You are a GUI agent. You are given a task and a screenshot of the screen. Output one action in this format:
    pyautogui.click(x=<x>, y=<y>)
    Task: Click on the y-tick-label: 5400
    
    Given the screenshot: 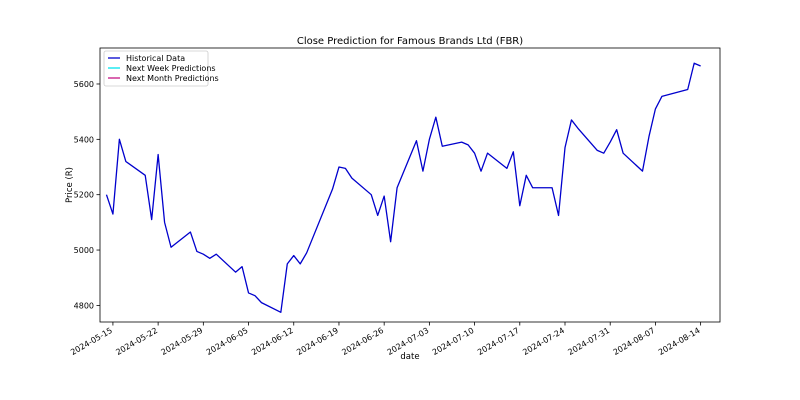 What is the action you would take?
    pyautogui.click(x=84, y=139)
    